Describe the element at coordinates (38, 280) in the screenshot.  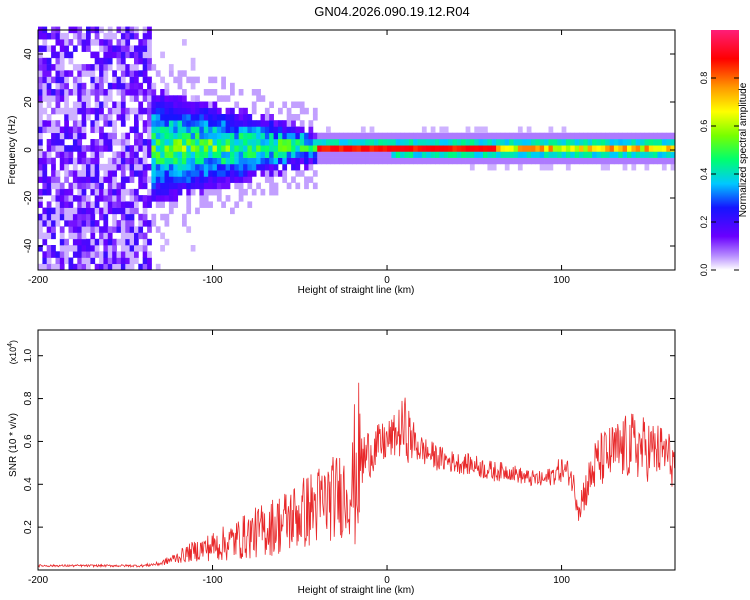
I see `x-tick-label: -200` at that location.